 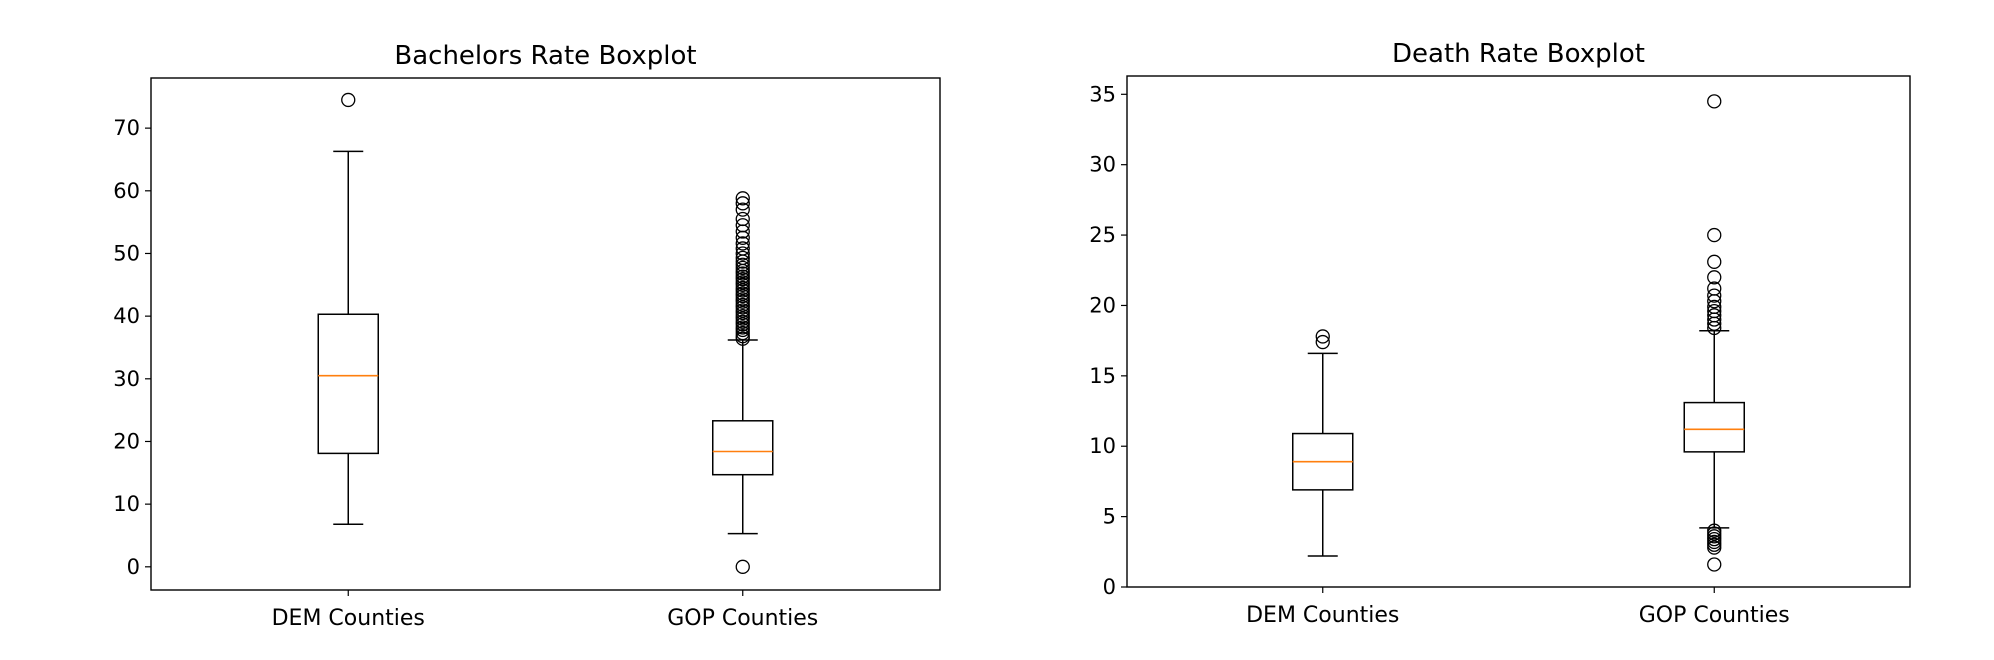 What do you see at coordinates (1102, 94) in the screenshot?
I see `y-tick-label: 35` at bounding box center [1102, 94].